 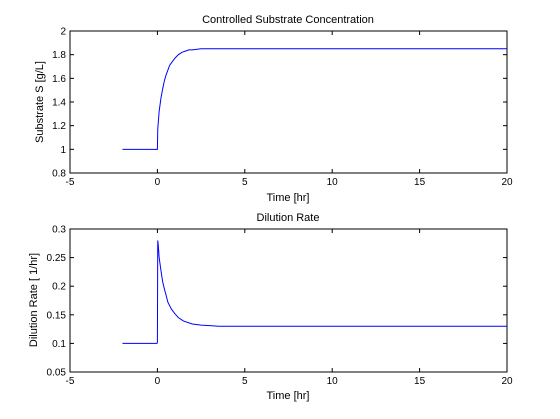 What do you see at coordinates (420, 182) in the screenshot?
I see `substrate-x-tick-label: 15` at bounding box center [420, 182].